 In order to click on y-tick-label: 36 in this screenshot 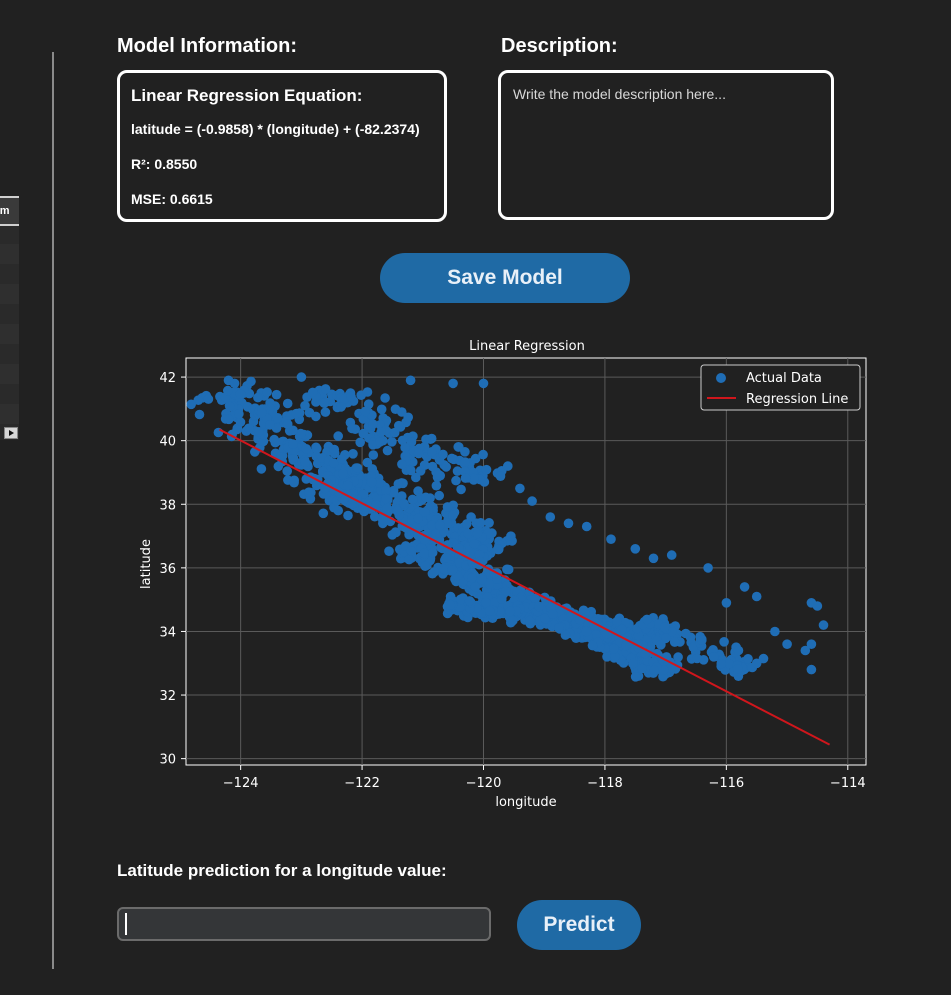, I will do `click(167, 569)`.